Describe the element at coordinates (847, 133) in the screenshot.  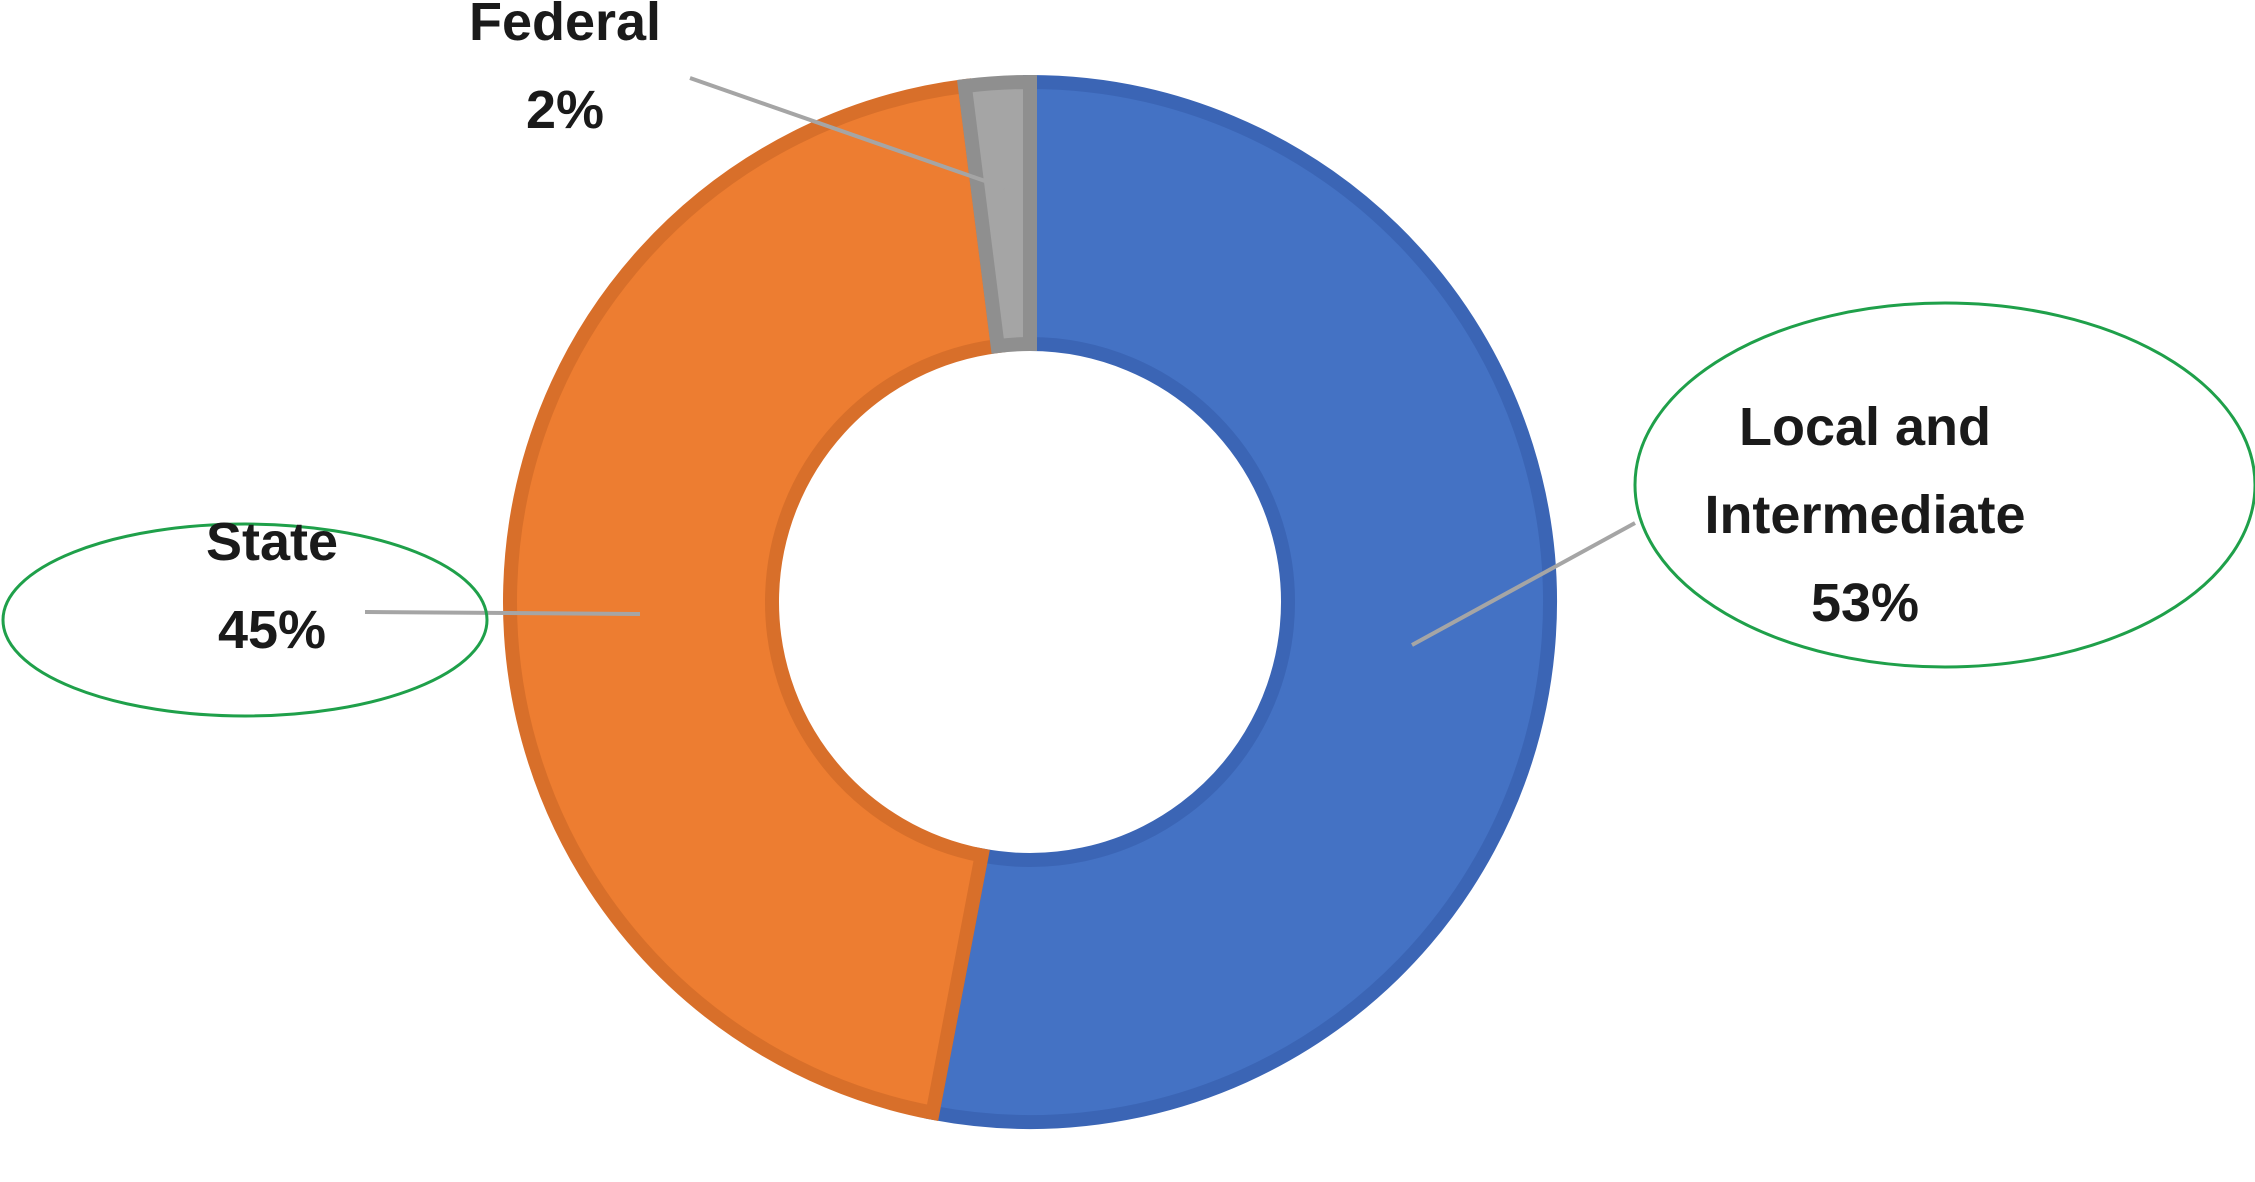
I see `leader-line-federal` at that location.